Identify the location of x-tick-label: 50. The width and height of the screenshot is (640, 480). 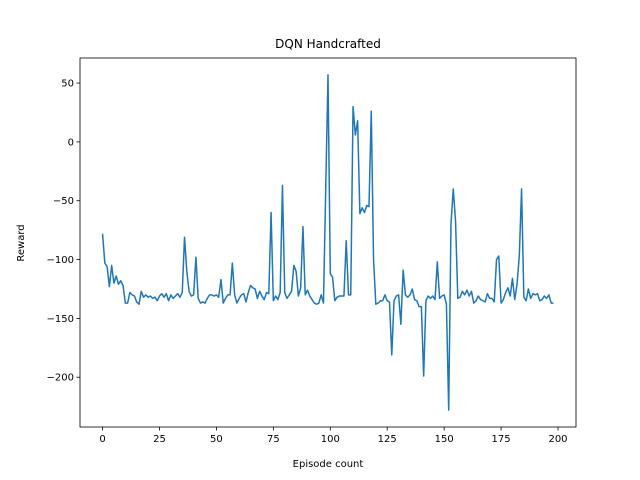
(216, 439).